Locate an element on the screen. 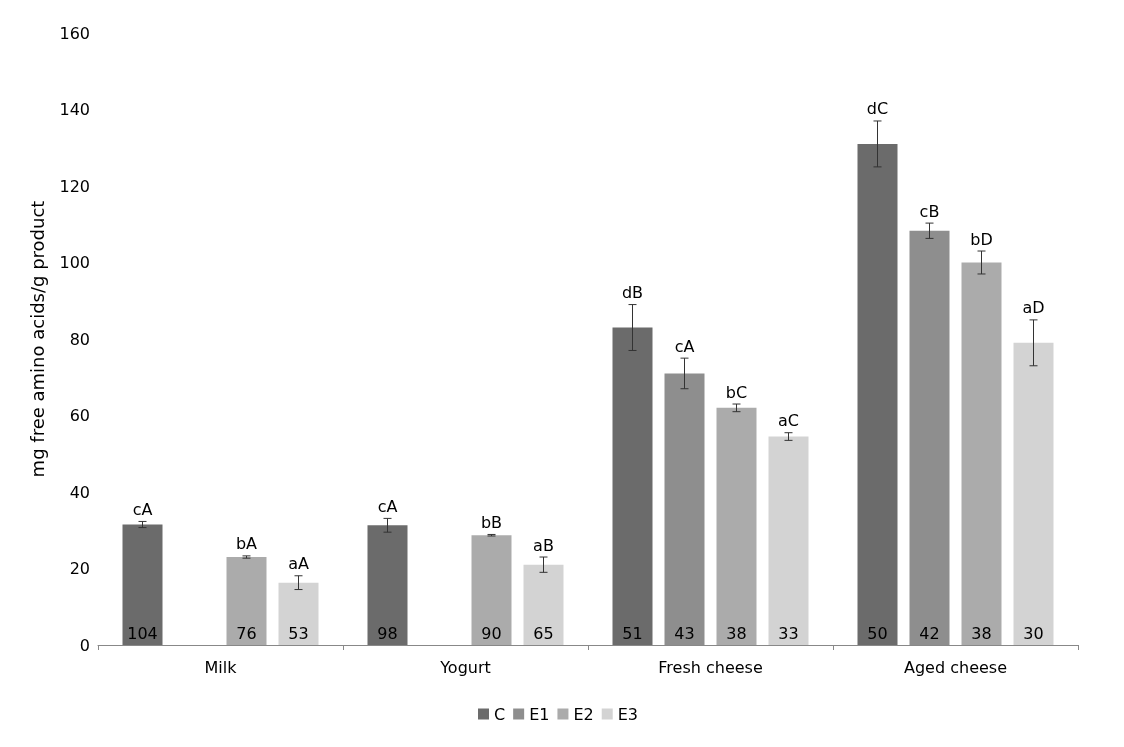 This screenshot has height=747, width=1124. data-label: bC is located at coordinates (736, 392).